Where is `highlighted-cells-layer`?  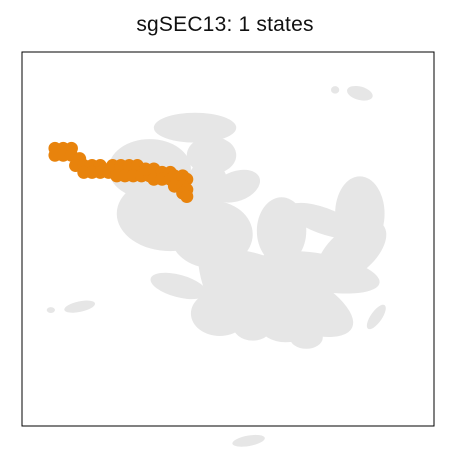
highlighted-cells-layer is located at coordinates (121, 172).